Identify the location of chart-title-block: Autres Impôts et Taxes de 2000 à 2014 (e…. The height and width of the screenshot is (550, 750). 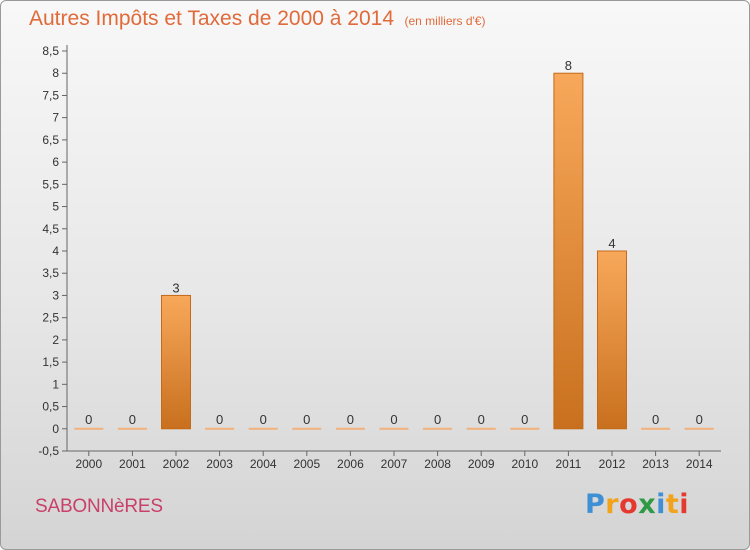
(257, 19).